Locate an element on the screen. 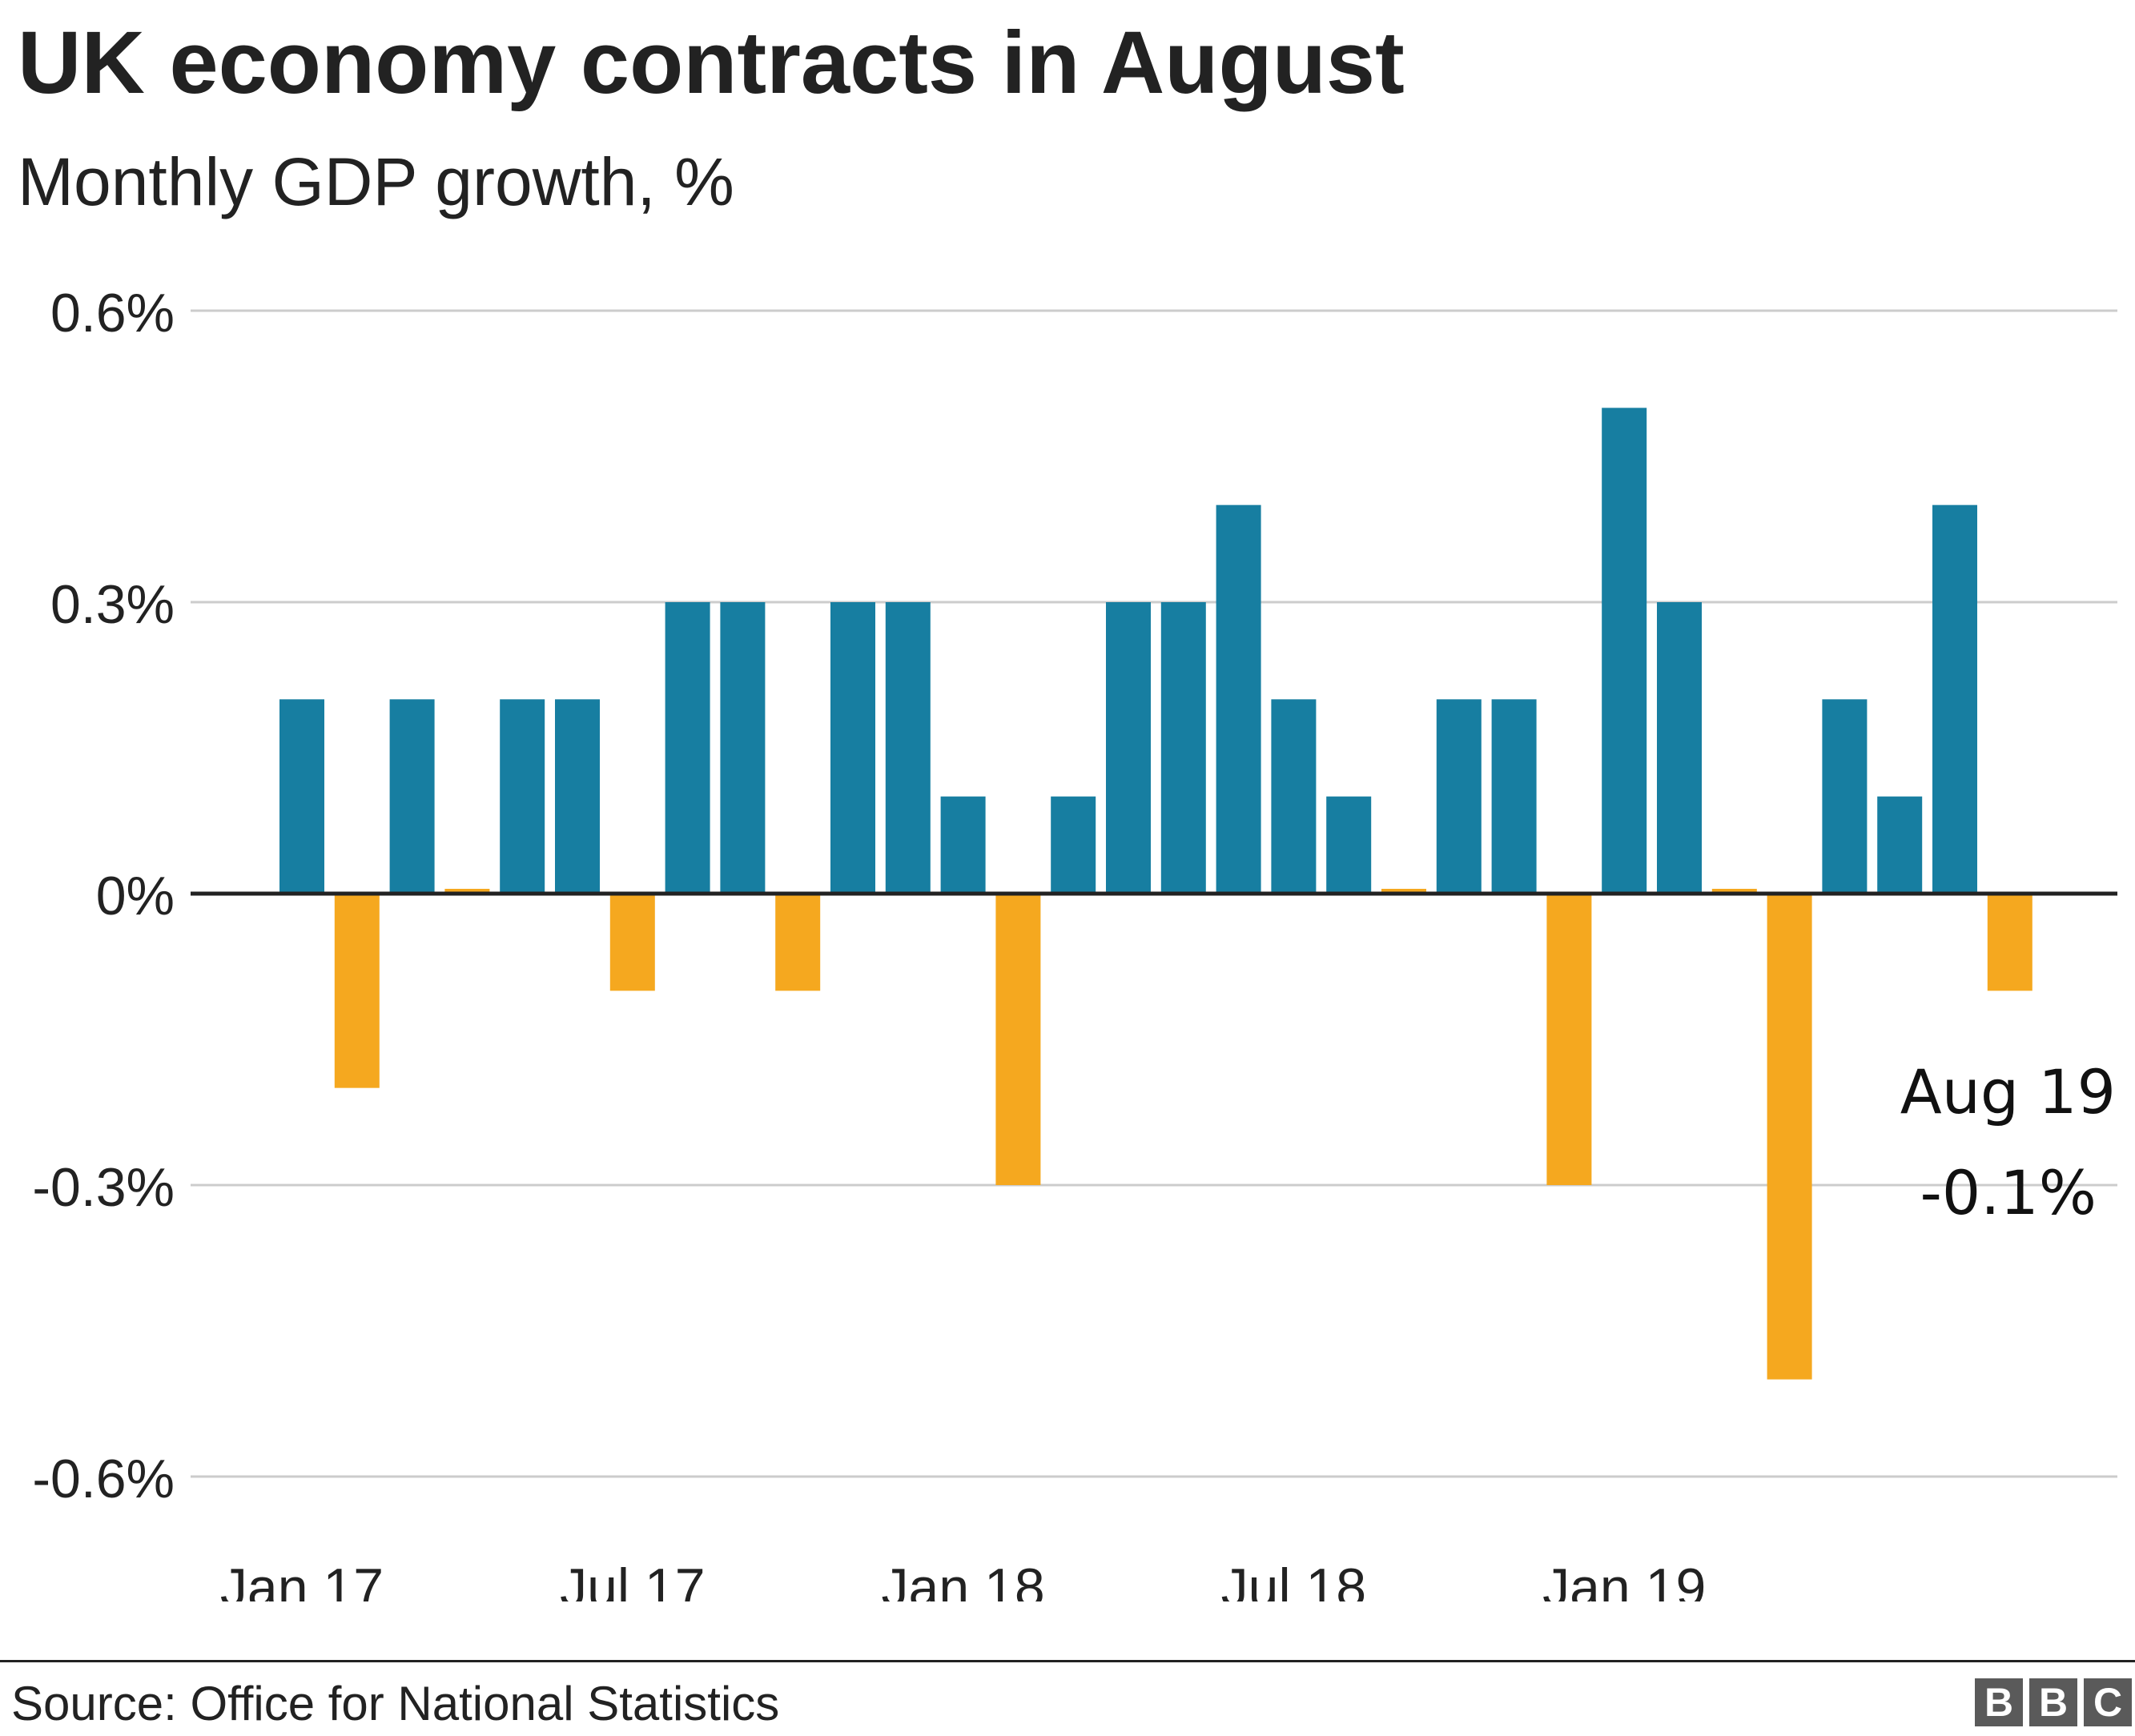 Image resolution: width=2135 pixels, height=1736 pixels. chart-subtitle: Monthly GDP growth, % is located at coordinates (376, 181).